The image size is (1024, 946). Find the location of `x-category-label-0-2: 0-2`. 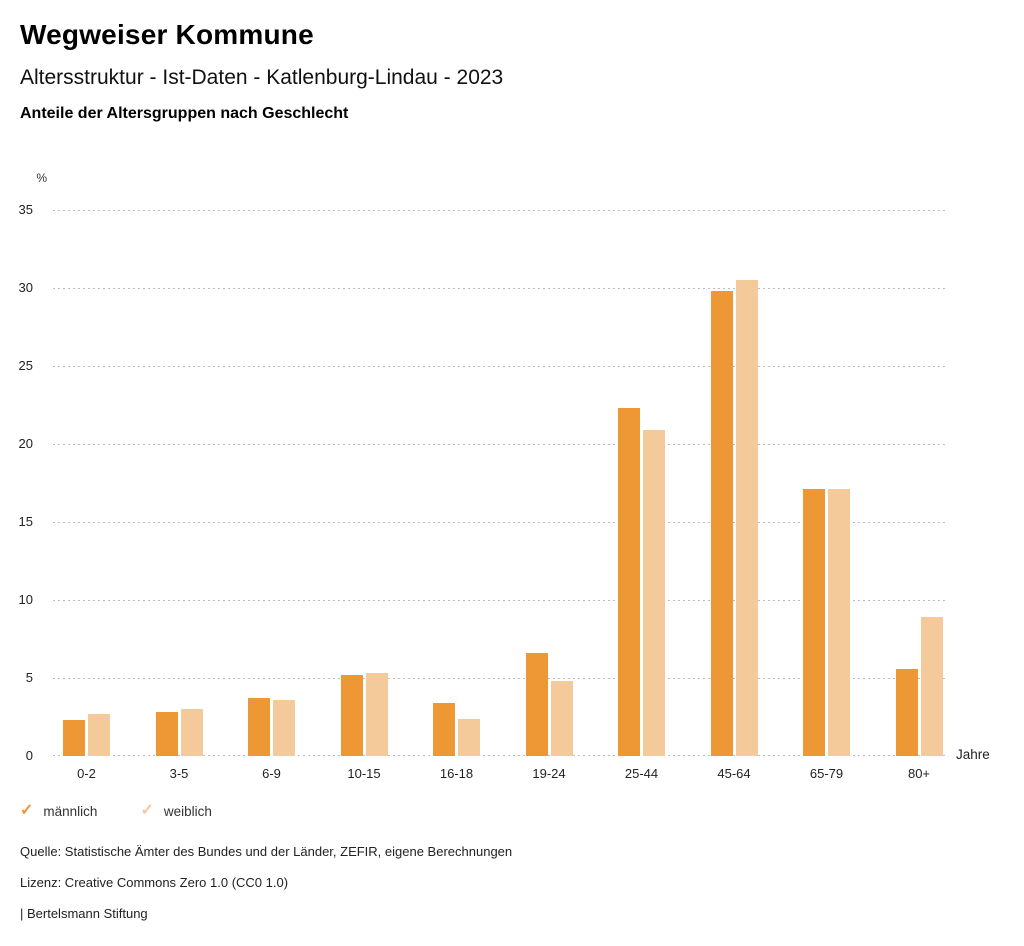

x-category-label-0-2: 0-2 is located at coordinates (86, 773).